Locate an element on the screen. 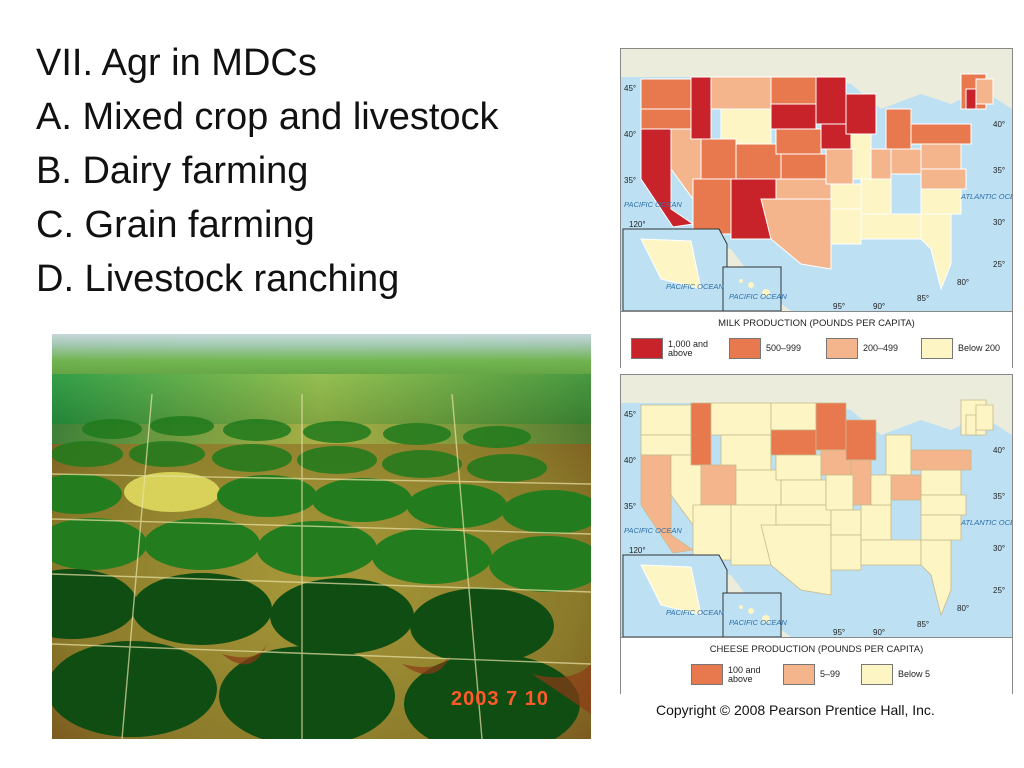  milk-lat-30: 30° is located at coordinates (999, 222).